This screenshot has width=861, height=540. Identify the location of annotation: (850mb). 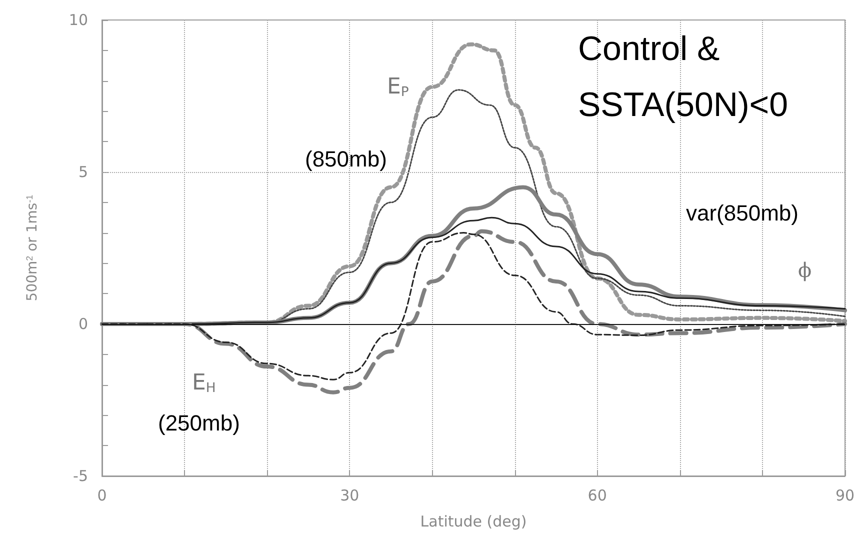
(346, 159).